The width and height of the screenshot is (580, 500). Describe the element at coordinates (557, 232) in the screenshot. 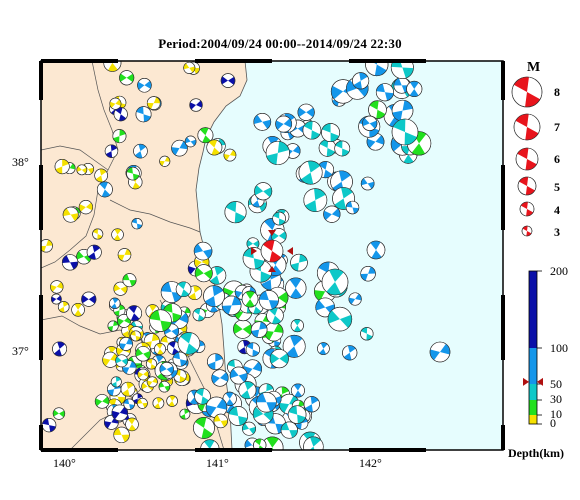

I see `magnitude-label-3: 3` at that location.